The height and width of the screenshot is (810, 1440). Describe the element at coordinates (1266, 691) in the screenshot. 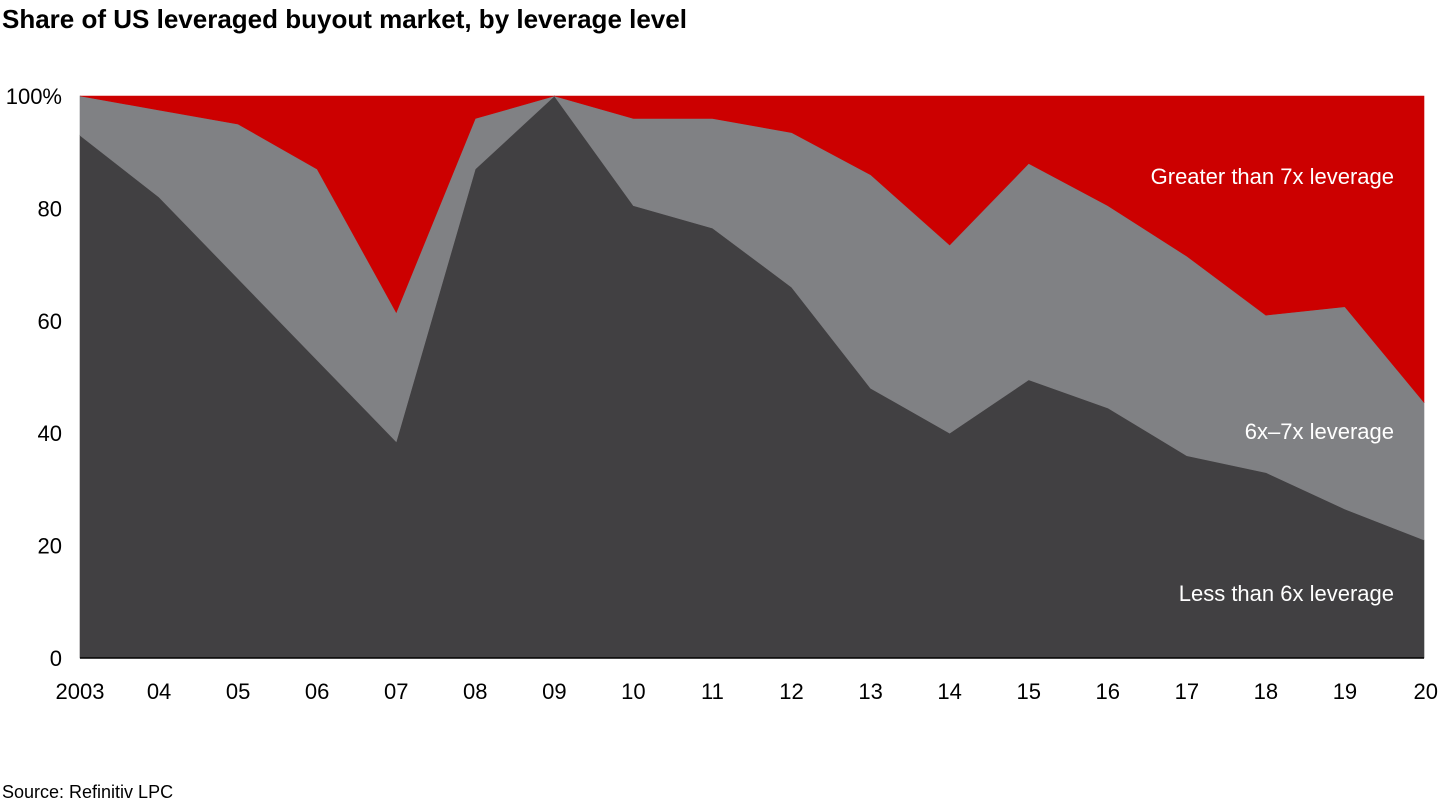

I see `x-tick-label: 18` at that location.